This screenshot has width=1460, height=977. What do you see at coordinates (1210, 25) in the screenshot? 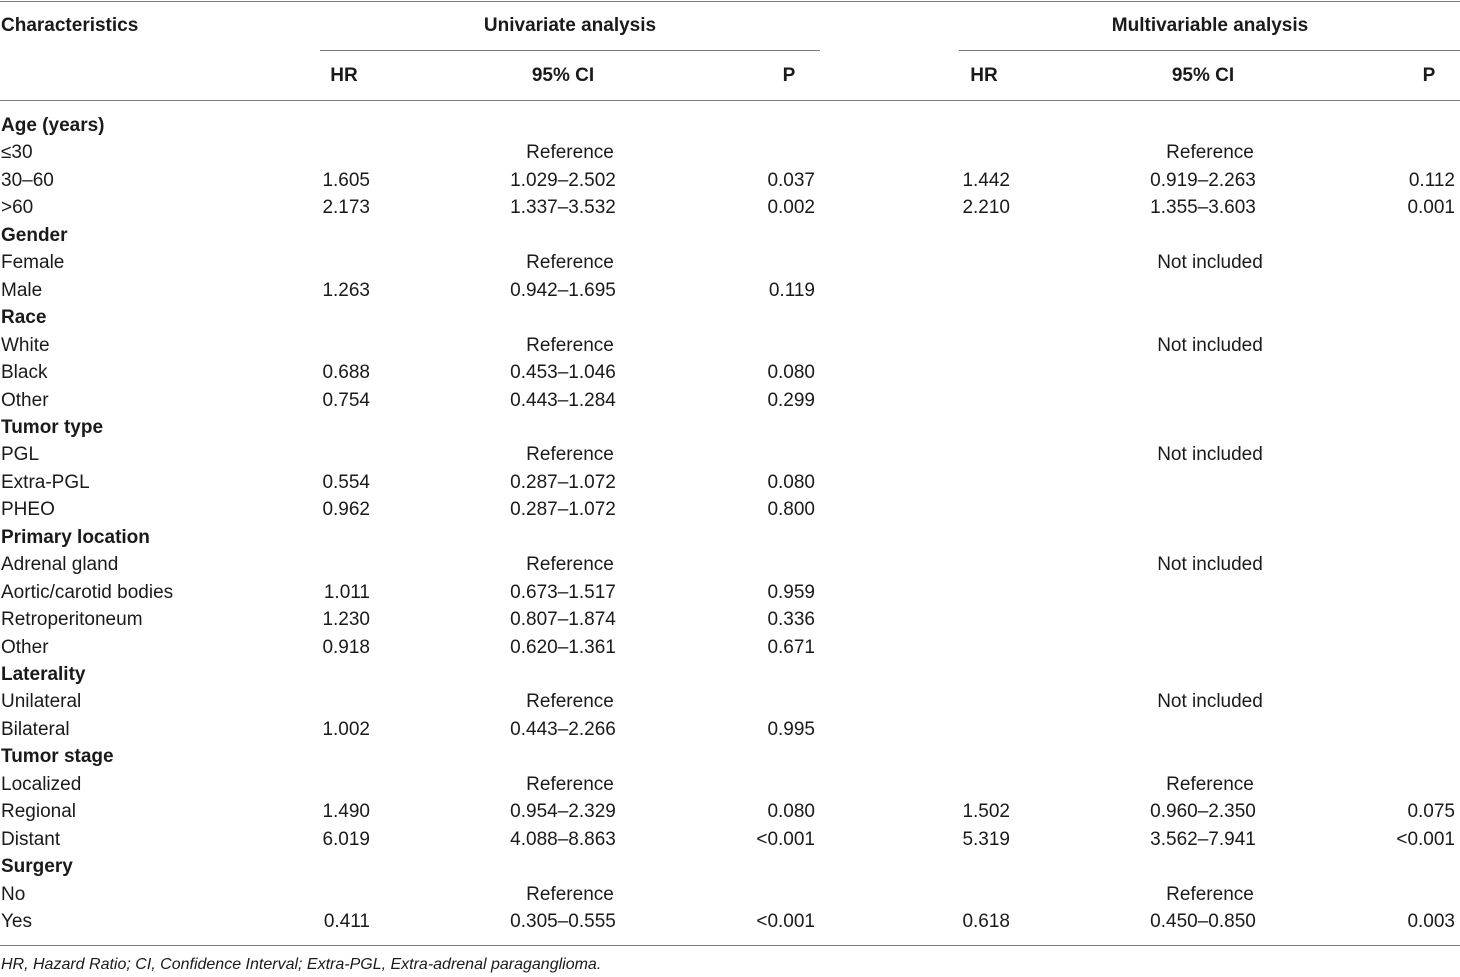
I see `header-multivariable: Multivariable analysis` at bounding box center [1210, 25].